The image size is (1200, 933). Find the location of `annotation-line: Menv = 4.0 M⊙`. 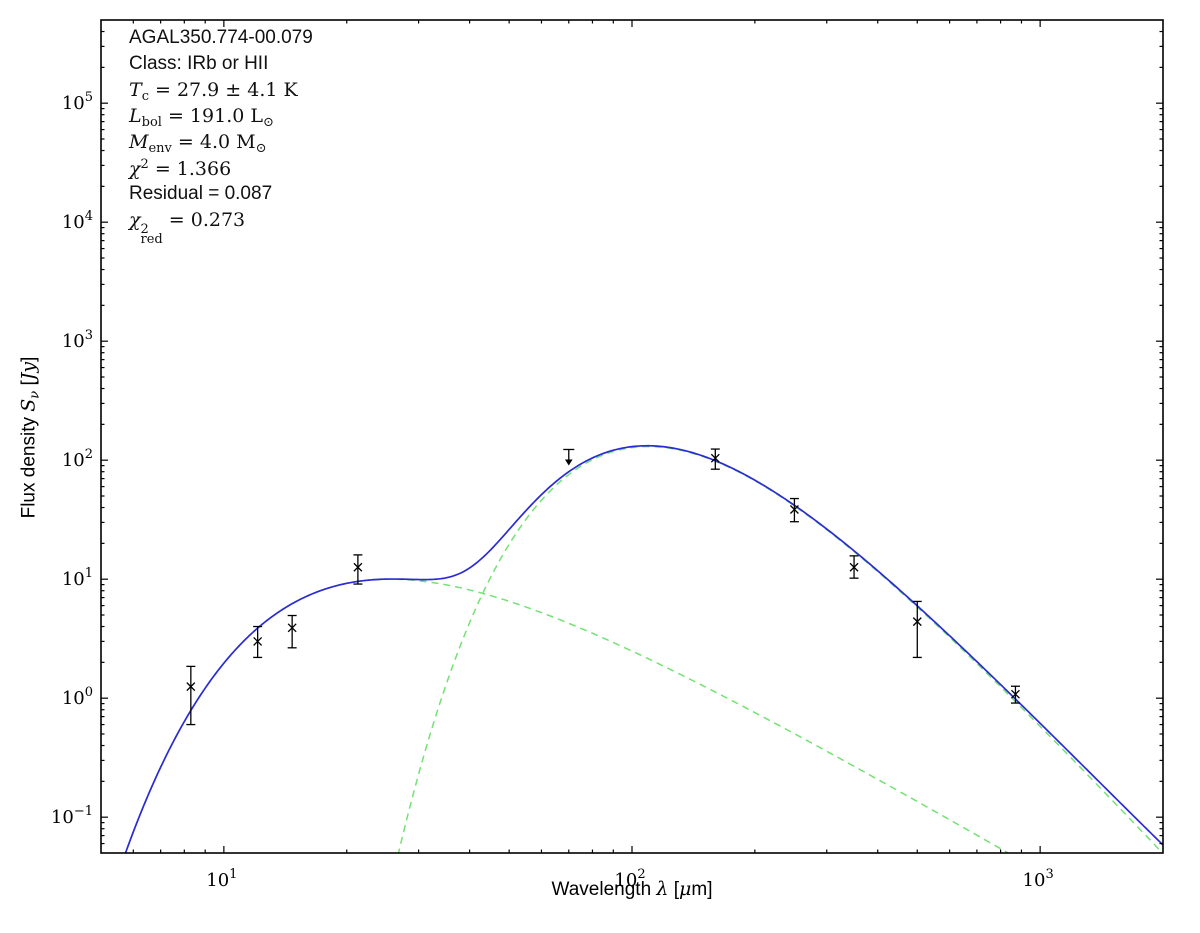

annotation-line: Menv = 4.0 M⊙ is located at coordinates (198, 143).